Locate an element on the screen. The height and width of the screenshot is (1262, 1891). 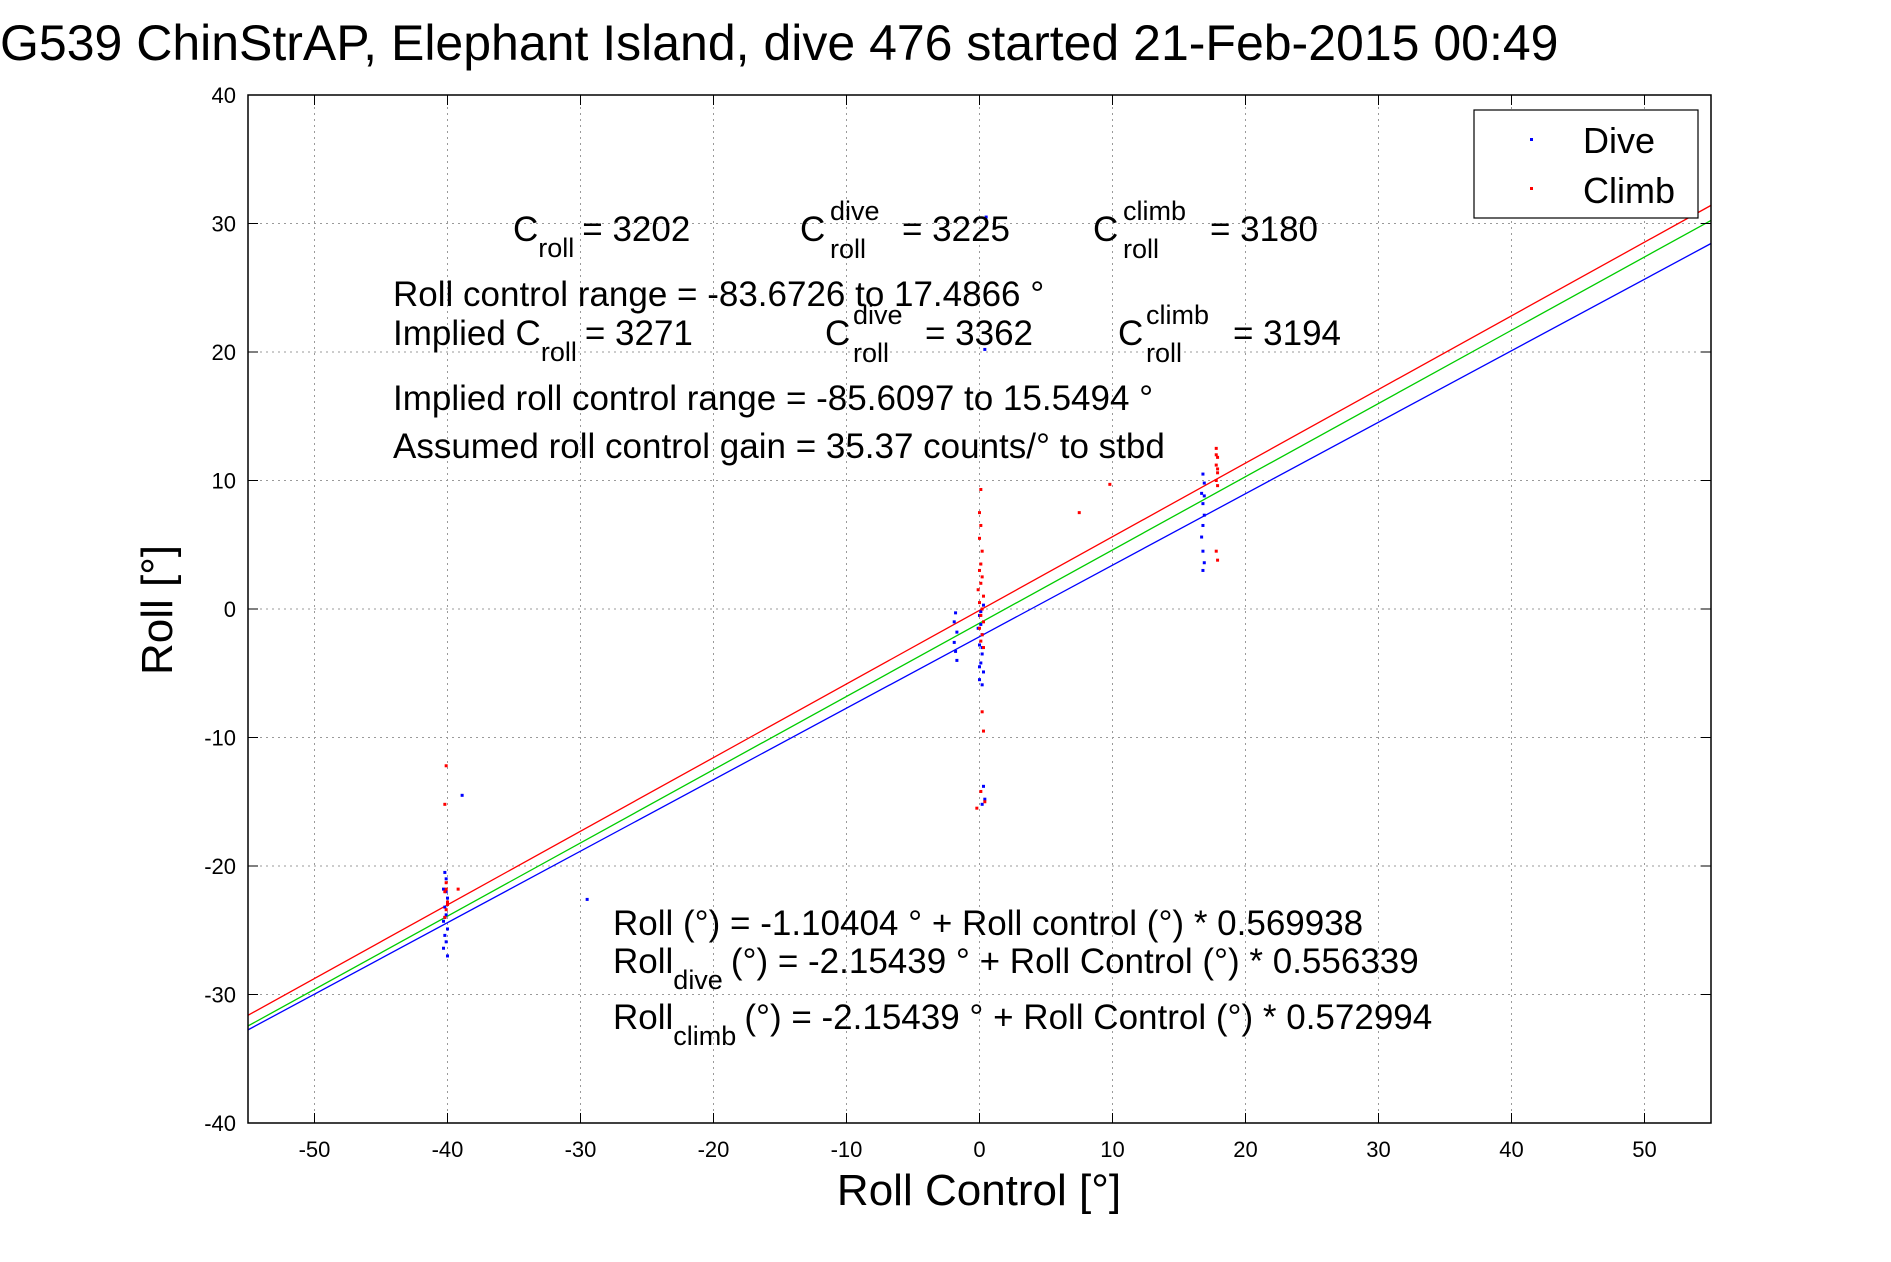
annotation-implied-climb-sup: climb is located at coordinates (1177, 315).